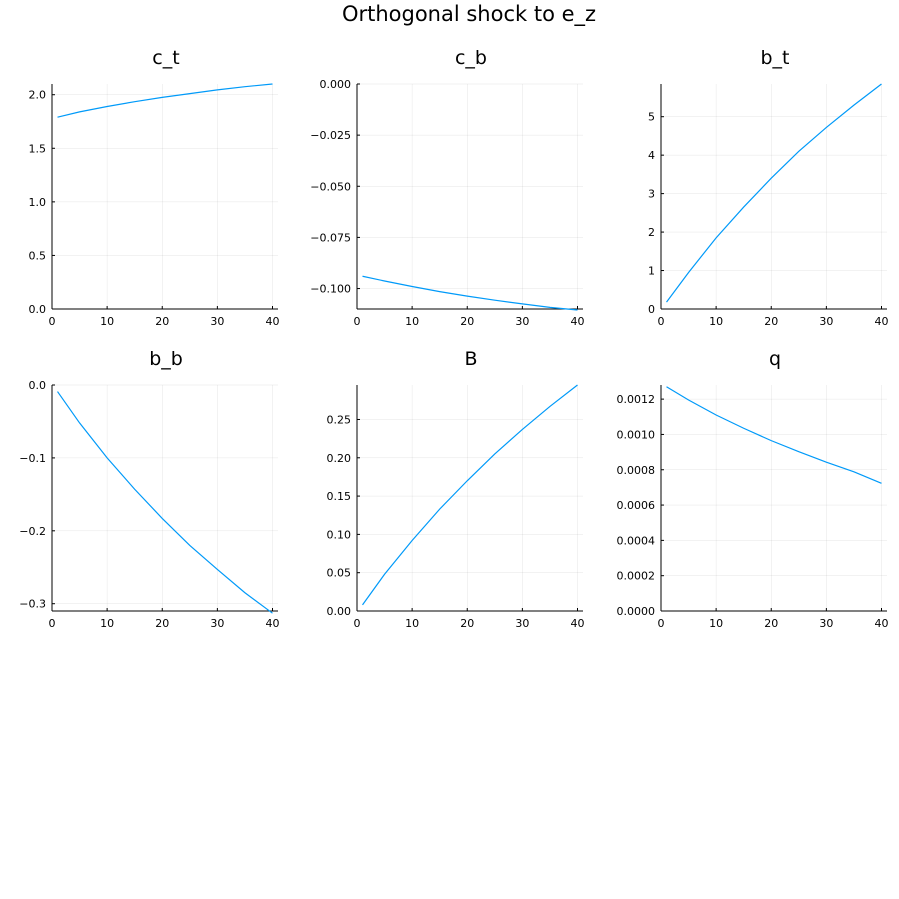 The image size is (899, 899). I want to click on subplot-title: B, so click(470, 359).